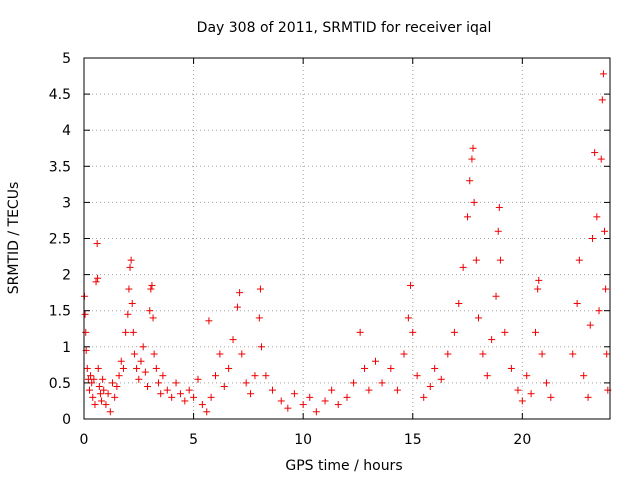 Image resolution: width=640 pixels, height=480 pixels. I want to click on y-tick-label: 1, so click(66, 348).